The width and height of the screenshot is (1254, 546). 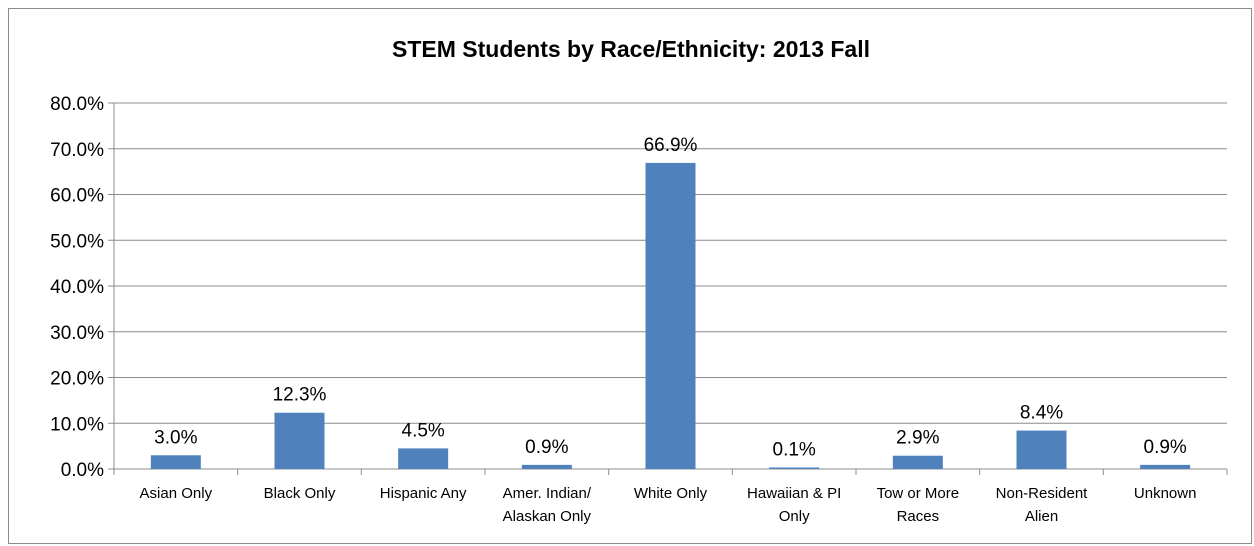 What do you see at coordinates (918, 505) in the screenshot?
I see `x-tick-label: Tow or More Races` at bounding box center [918, 505].